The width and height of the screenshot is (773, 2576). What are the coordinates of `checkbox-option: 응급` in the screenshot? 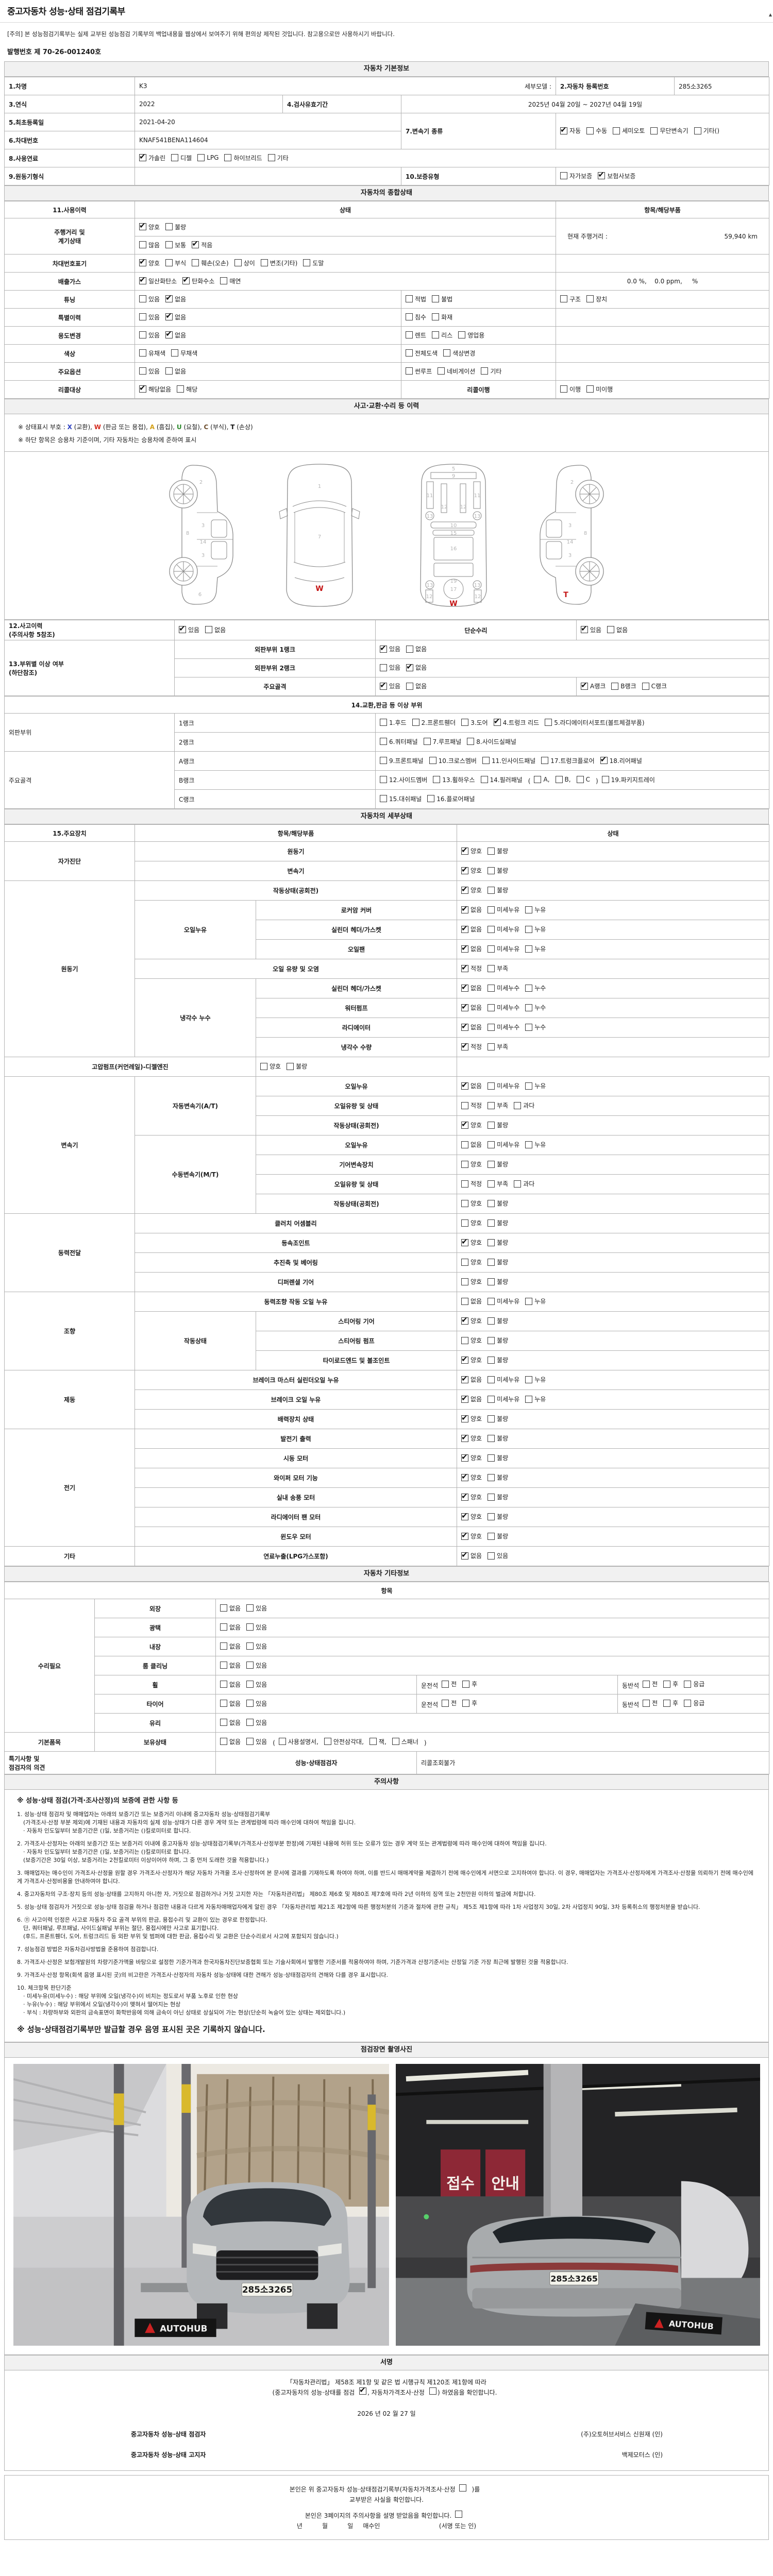 It's located at (694, 1703).